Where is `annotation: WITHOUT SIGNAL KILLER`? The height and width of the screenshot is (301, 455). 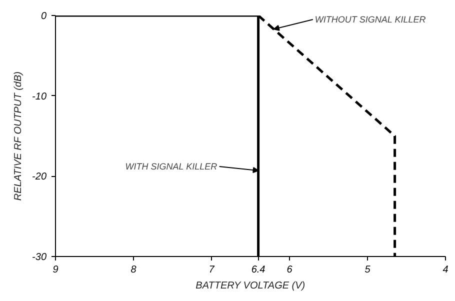 annotation: WITHOUT SIGNAL KILLER is located at coordinates (370, 19).